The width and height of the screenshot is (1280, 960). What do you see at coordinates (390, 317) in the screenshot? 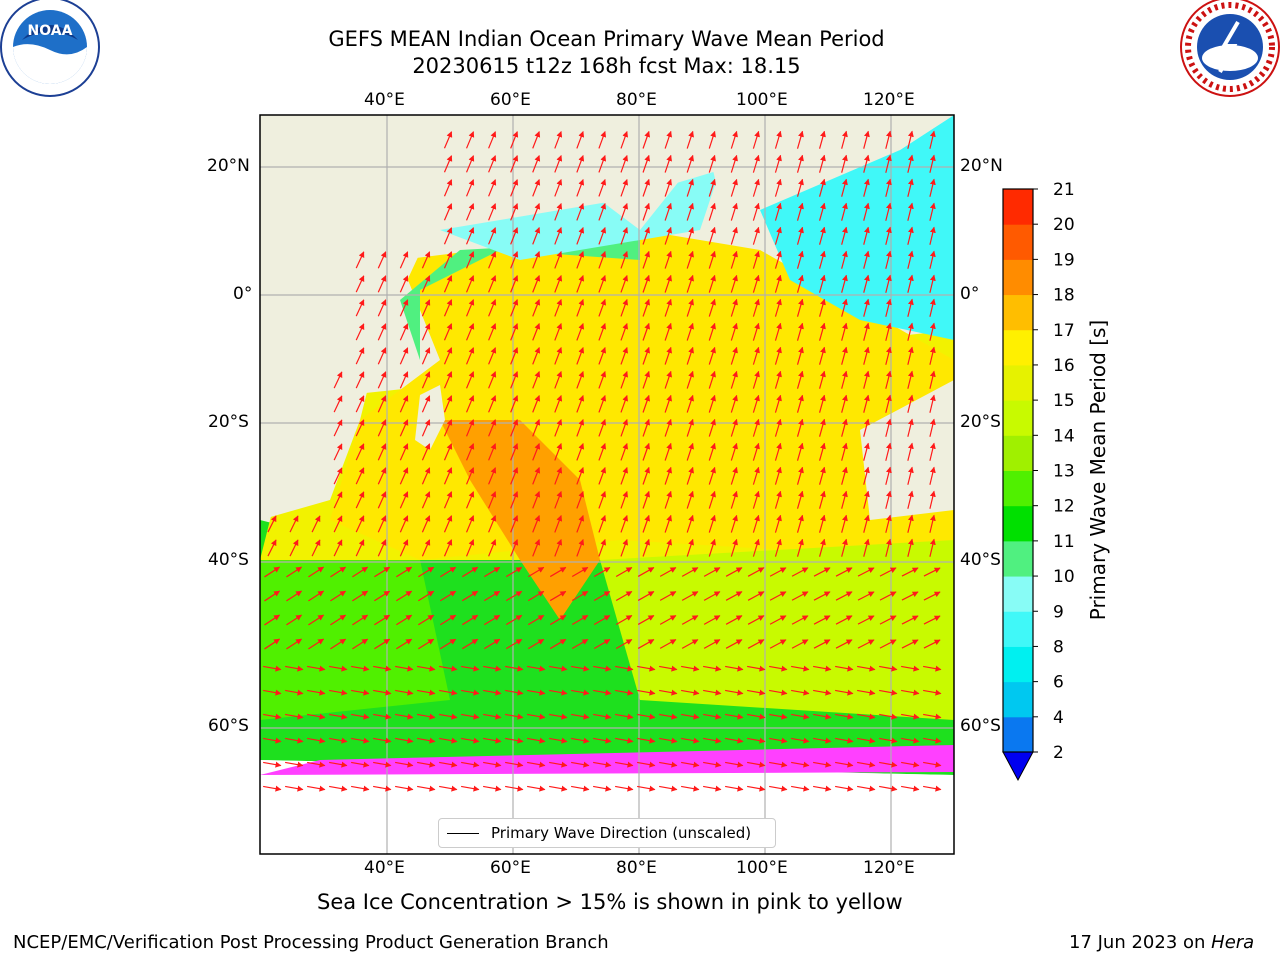
I see `land-africa` at bounding box center [390, 317].